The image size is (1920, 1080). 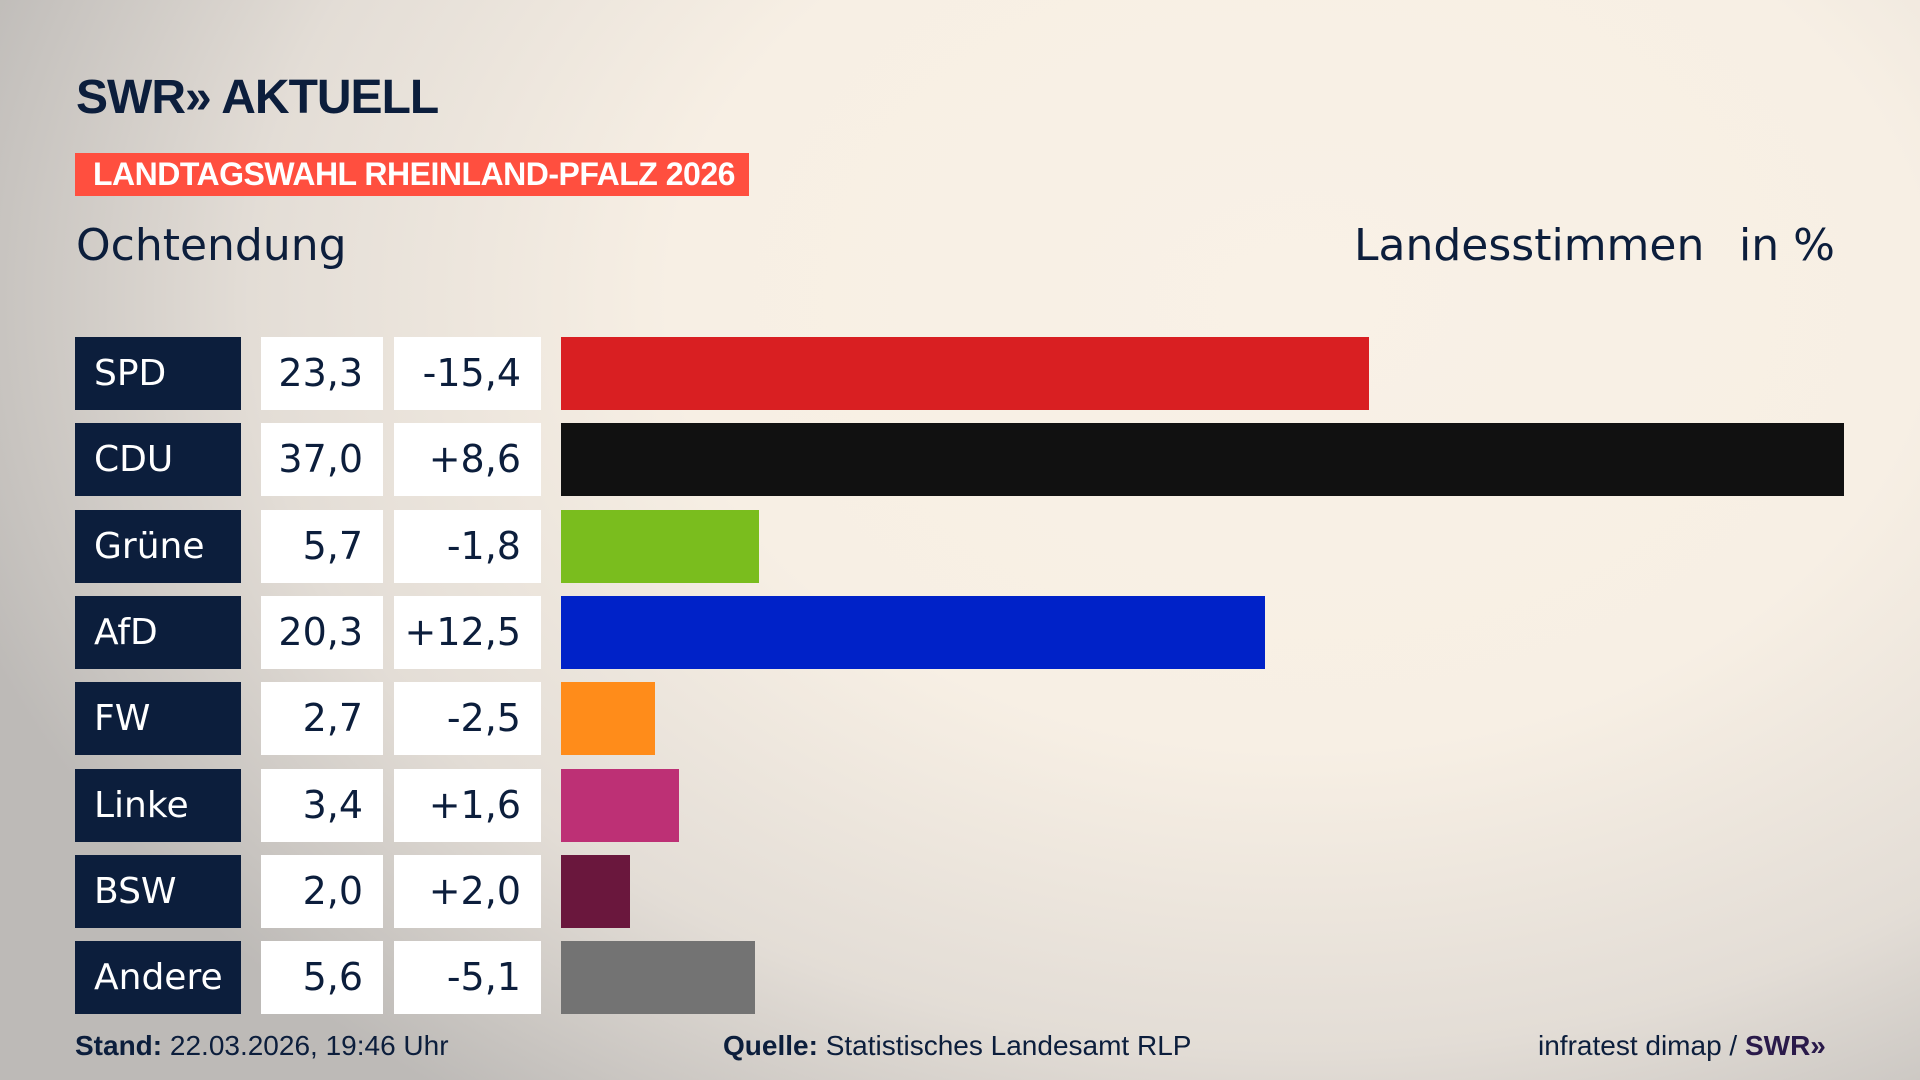 What do you see at coordinates (1529, 245) in the screenshot?
I see `vote-type-label: Landesstimmen` at bounding box center [1529, 245].